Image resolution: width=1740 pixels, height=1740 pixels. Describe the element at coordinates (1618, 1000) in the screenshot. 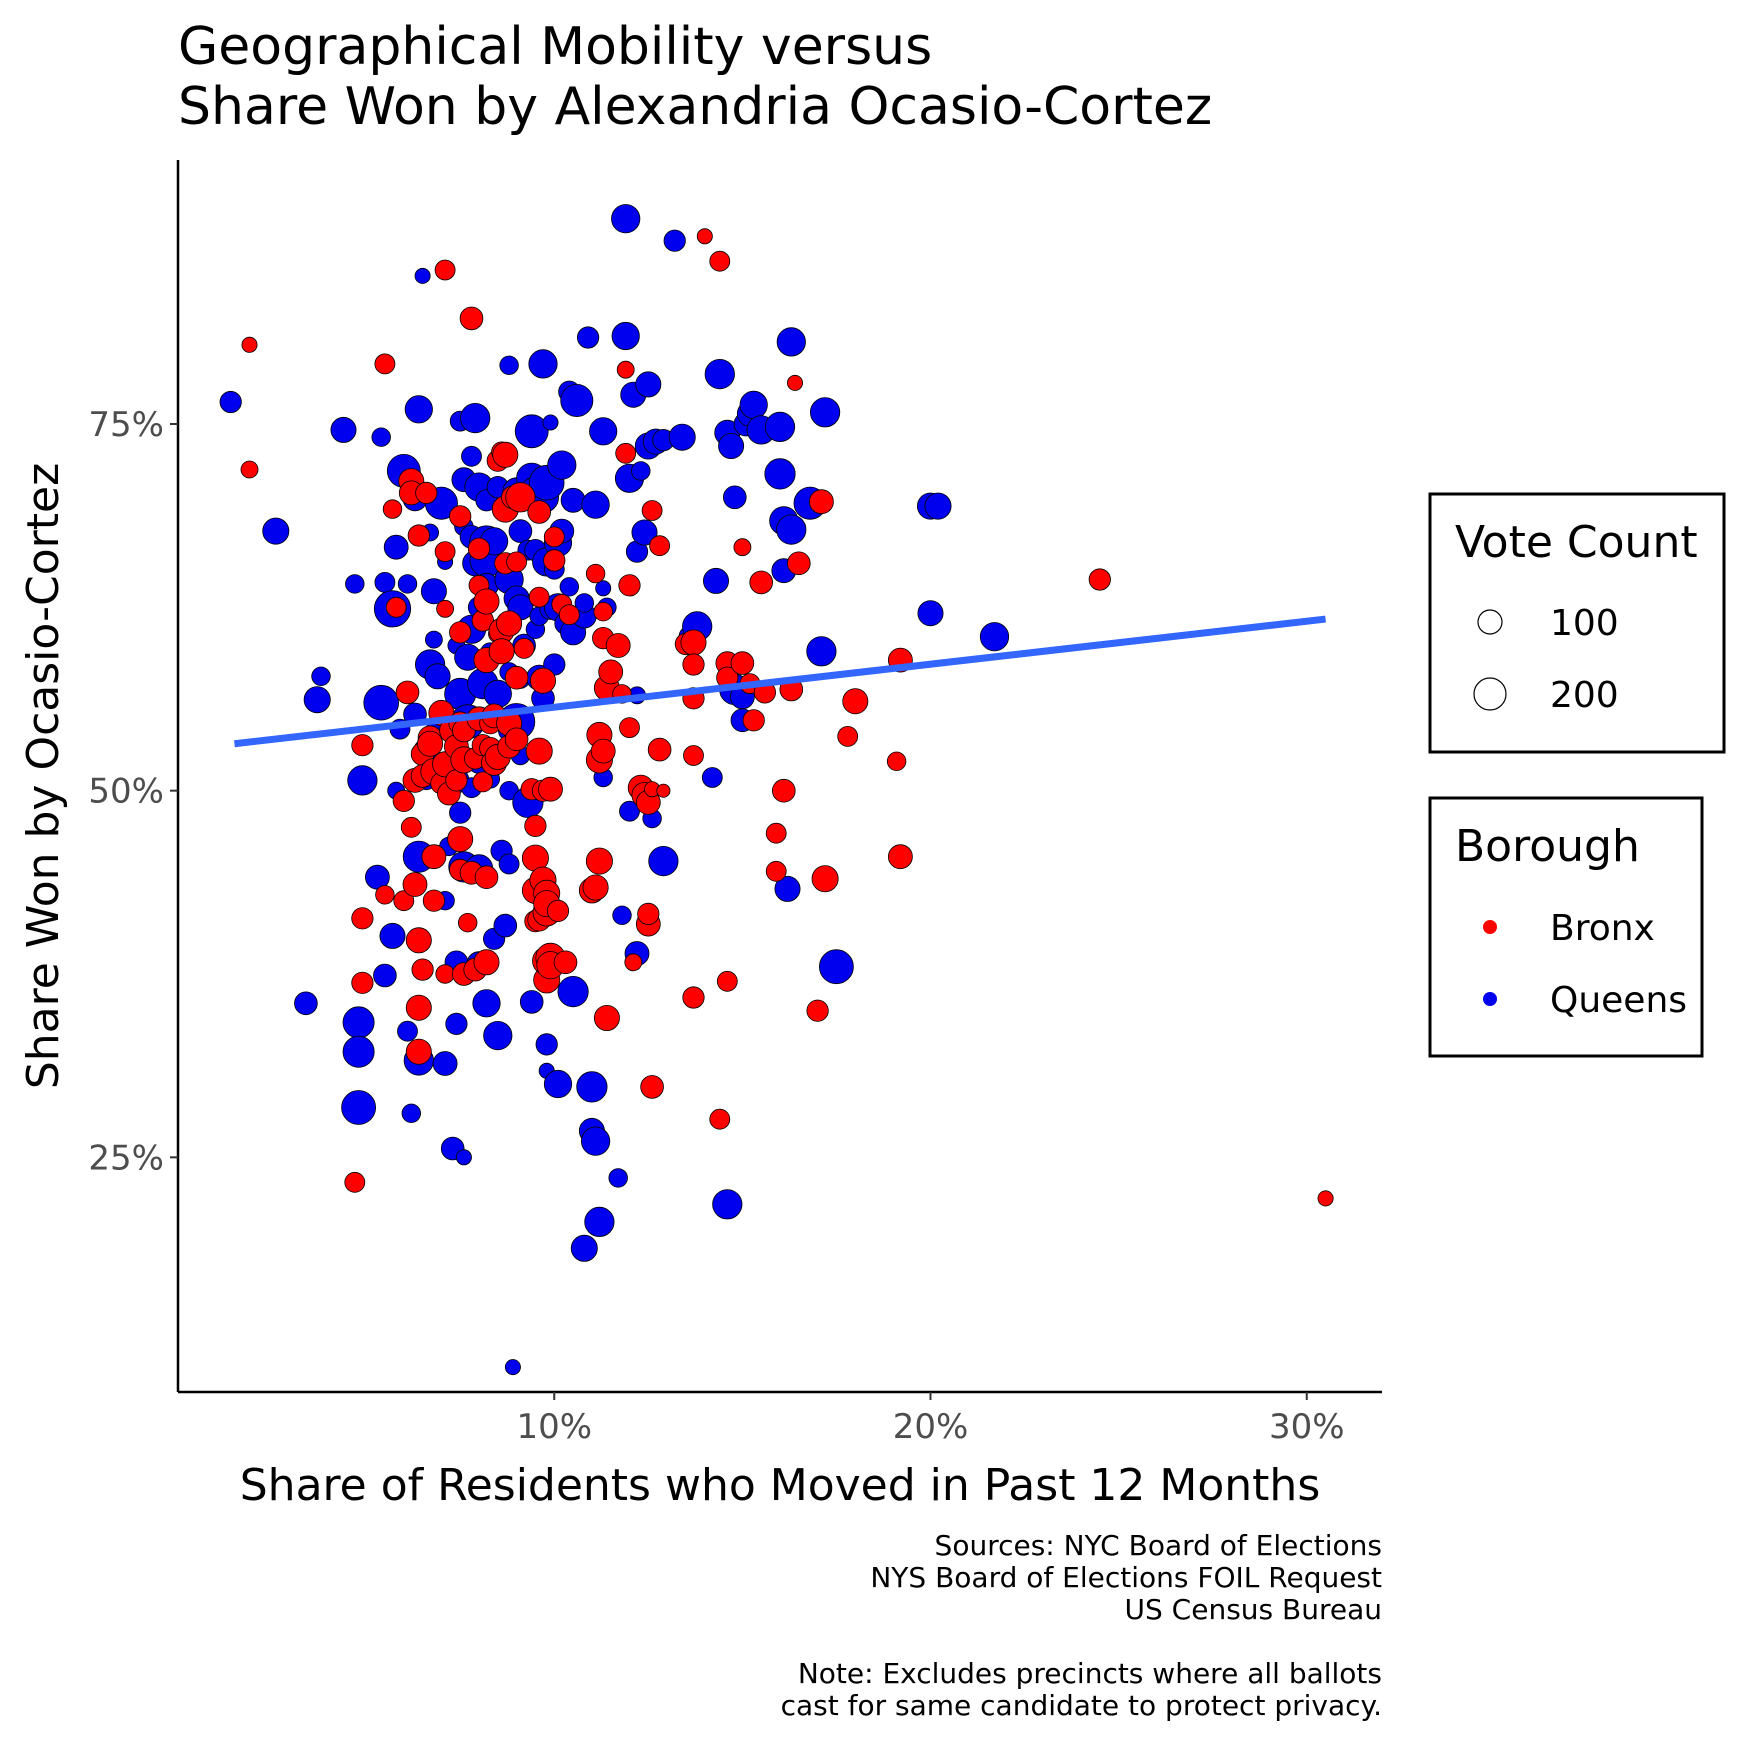

I see `legend-queens-label: Queens` at that location.